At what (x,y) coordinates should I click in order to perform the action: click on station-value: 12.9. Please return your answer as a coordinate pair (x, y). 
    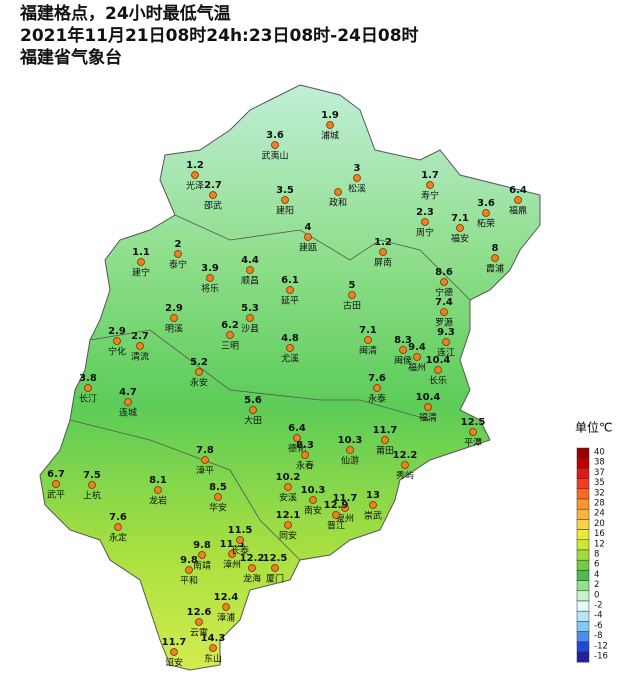
    Looking at the image, I should click on (336, 505).